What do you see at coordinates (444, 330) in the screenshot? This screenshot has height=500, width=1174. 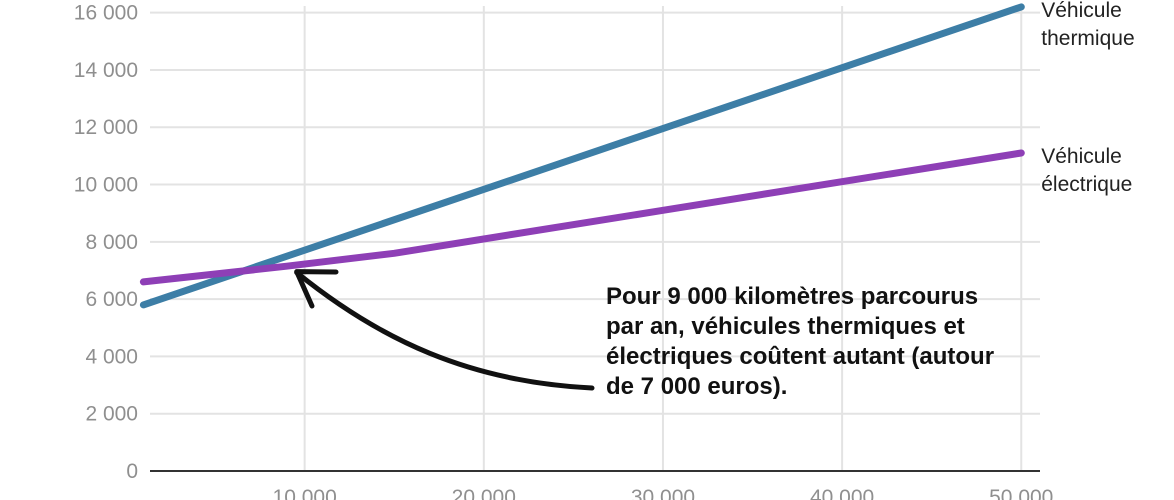 I see `annotation-arrow` at bounding box center [444, 330].